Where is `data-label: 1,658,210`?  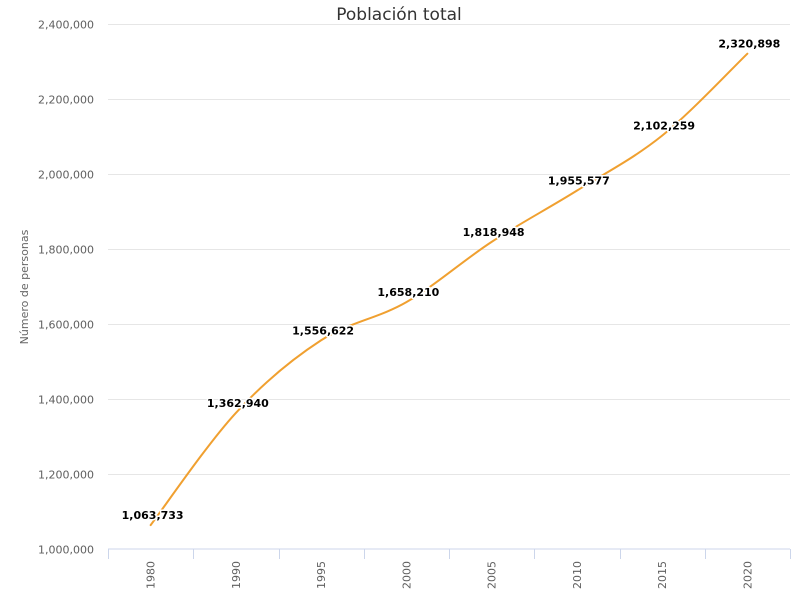 data-label: 1,658,210 is located at coordinates (408, 292).